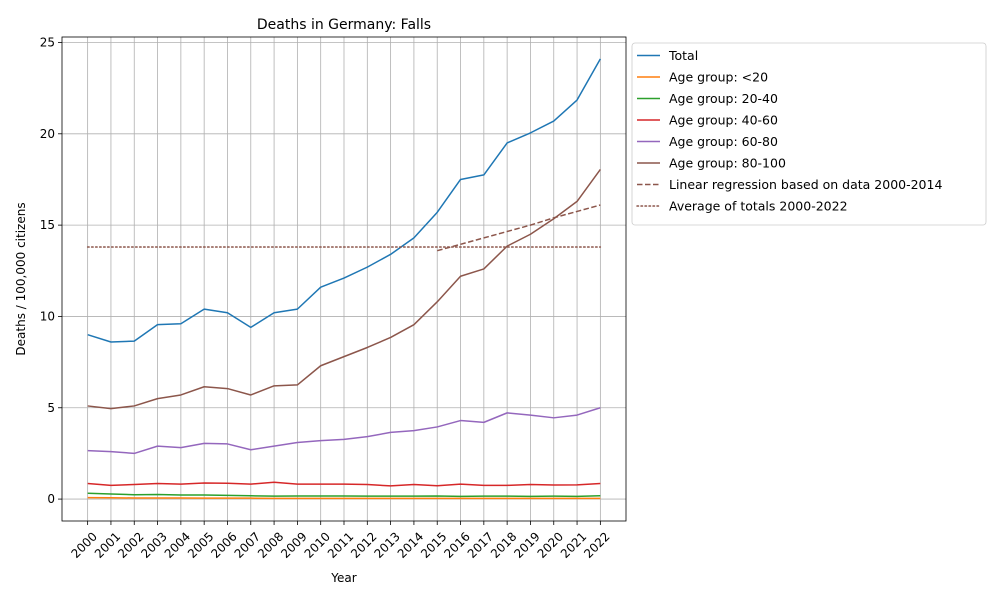 This screenshot has width=1000, height=600. What do you see at coordinates (727, 163) in the screenshot?
I see `legend-label-5: Age group: 80-100` at bounding box center [727, 163].